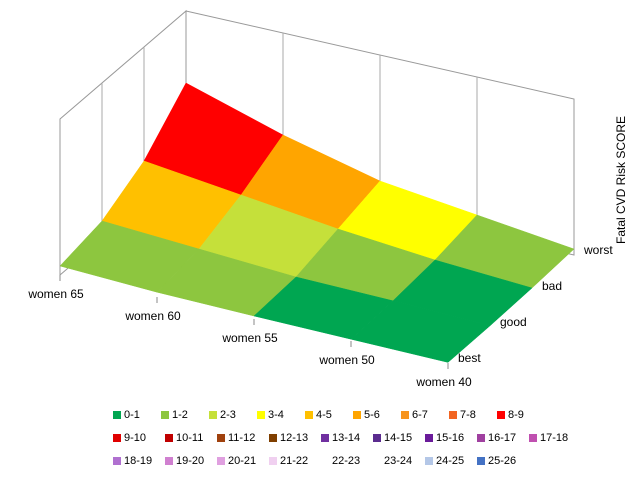  What do you see at coordinates (598, 250) in the screenshot?
I see `depth-tick-label: worst` at bounding box center [598, 250].